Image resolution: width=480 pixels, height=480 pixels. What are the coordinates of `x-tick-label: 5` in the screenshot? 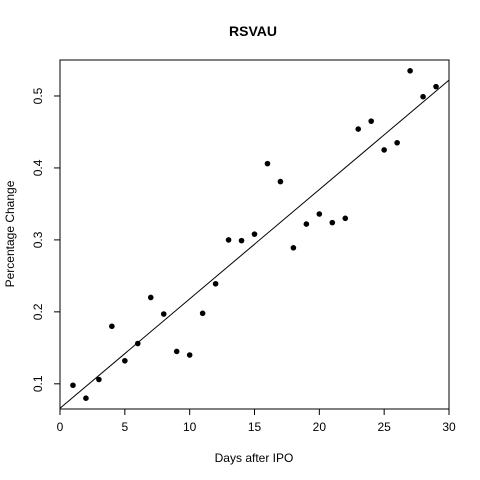 It's located at (124, 427).